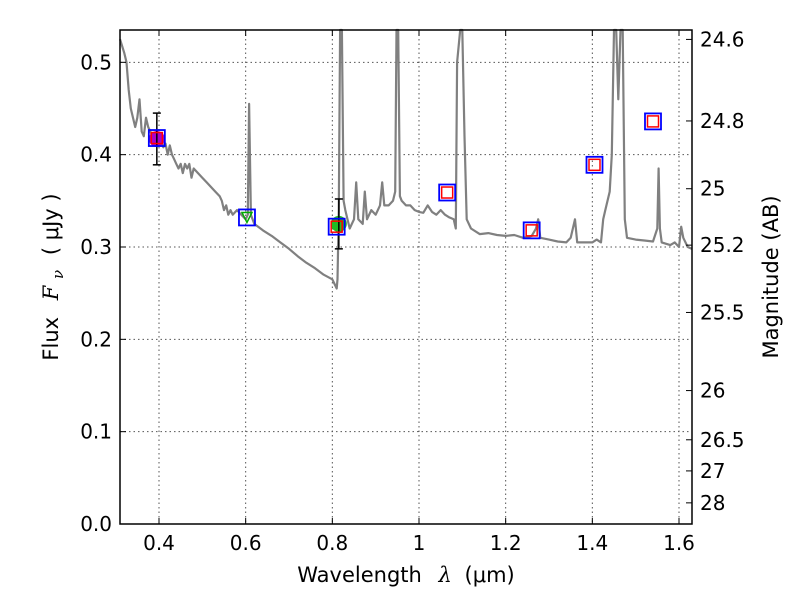 The image size is (800, 600). Describe the element at coordinates (246, 543) in the screenshot. I see `x-tick-label: 0.6` at that location.